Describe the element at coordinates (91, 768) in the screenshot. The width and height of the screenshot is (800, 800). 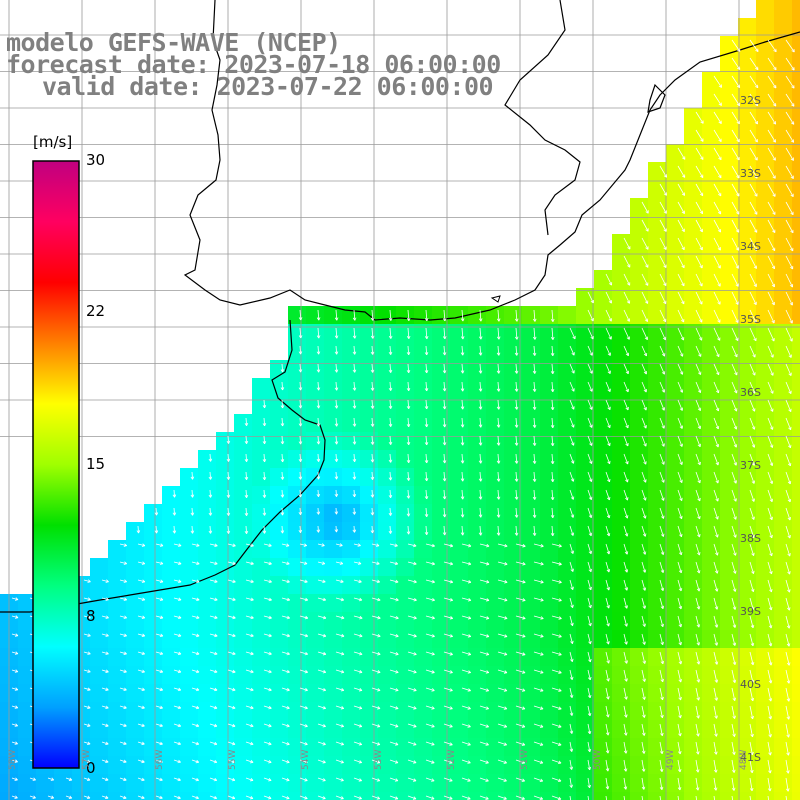
I see `colorbar-tick-0: 0` at that location.